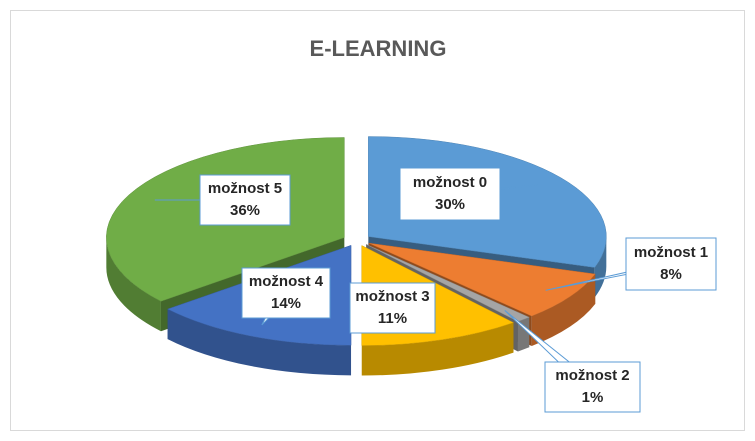 This screenshot has height=441, width=755. What do you see at coordinates (245, 210) in the screenshot?
I see `data-label-value: 36%` at bounding box center [245, 210].